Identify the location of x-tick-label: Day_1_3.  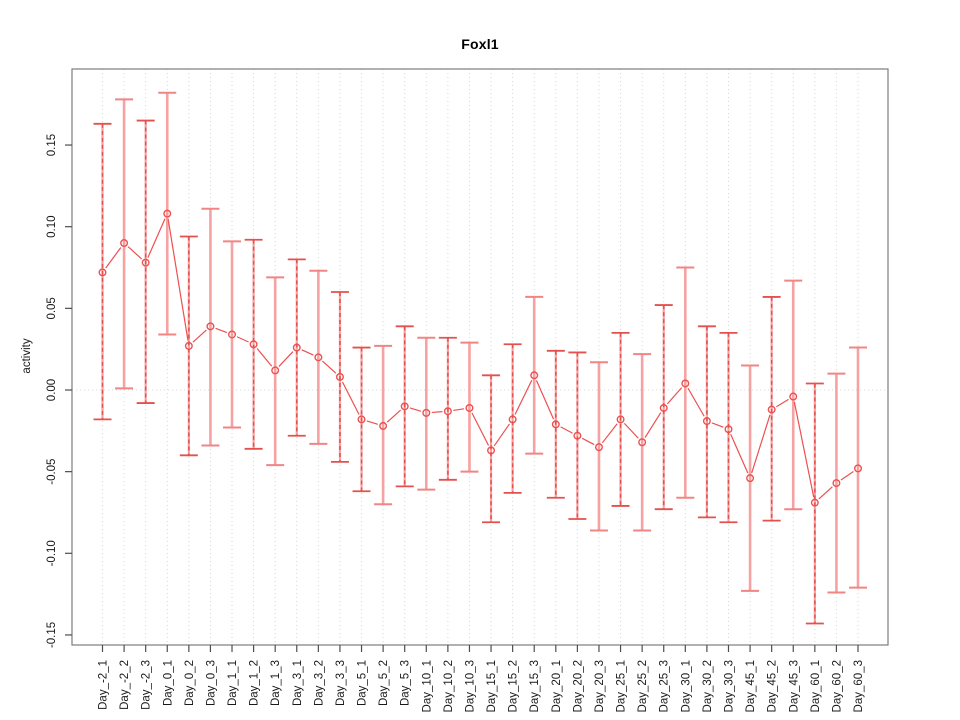
(276, 683).